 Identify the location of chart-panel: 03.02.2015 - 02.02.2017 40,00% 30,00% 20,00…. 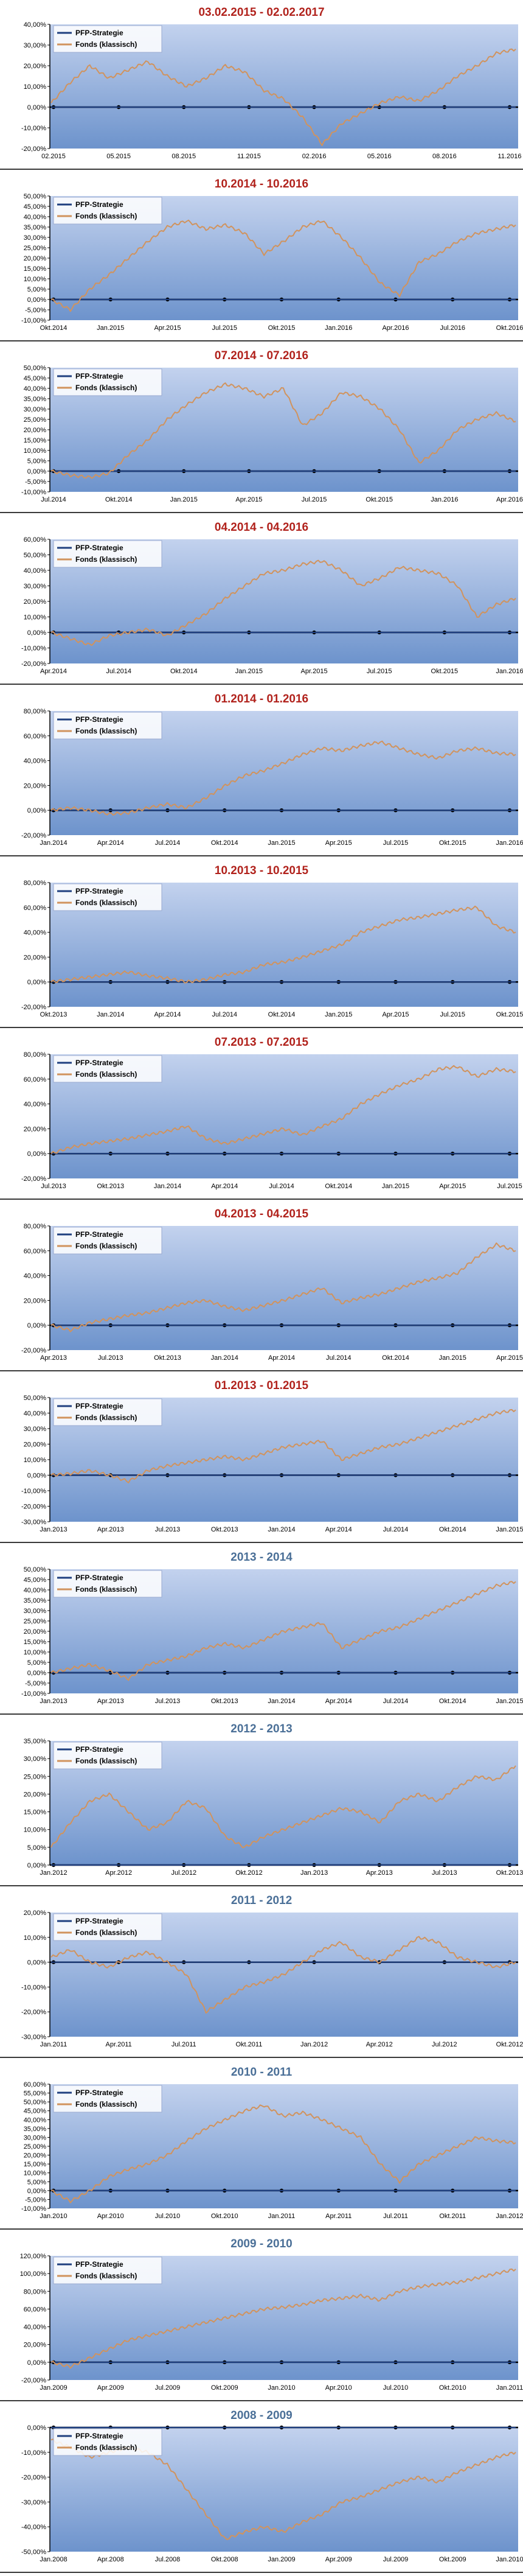
(261, 86).